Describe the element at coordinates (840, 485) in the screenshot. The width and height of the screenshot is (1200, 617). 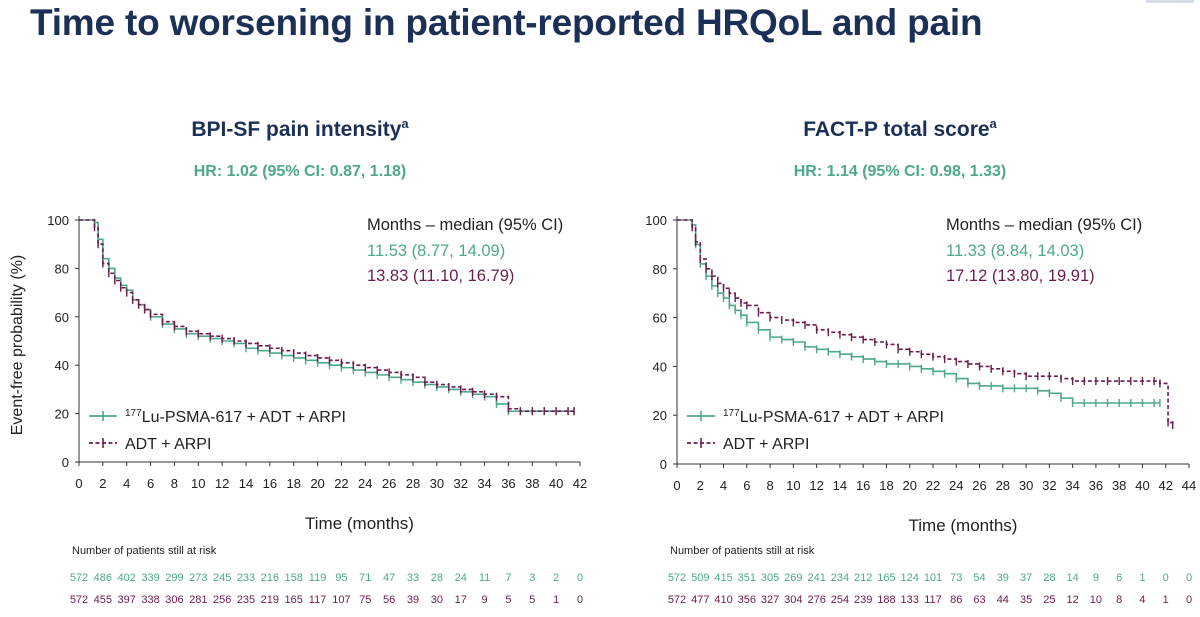
I see `x-tick-label: 14` at that location.